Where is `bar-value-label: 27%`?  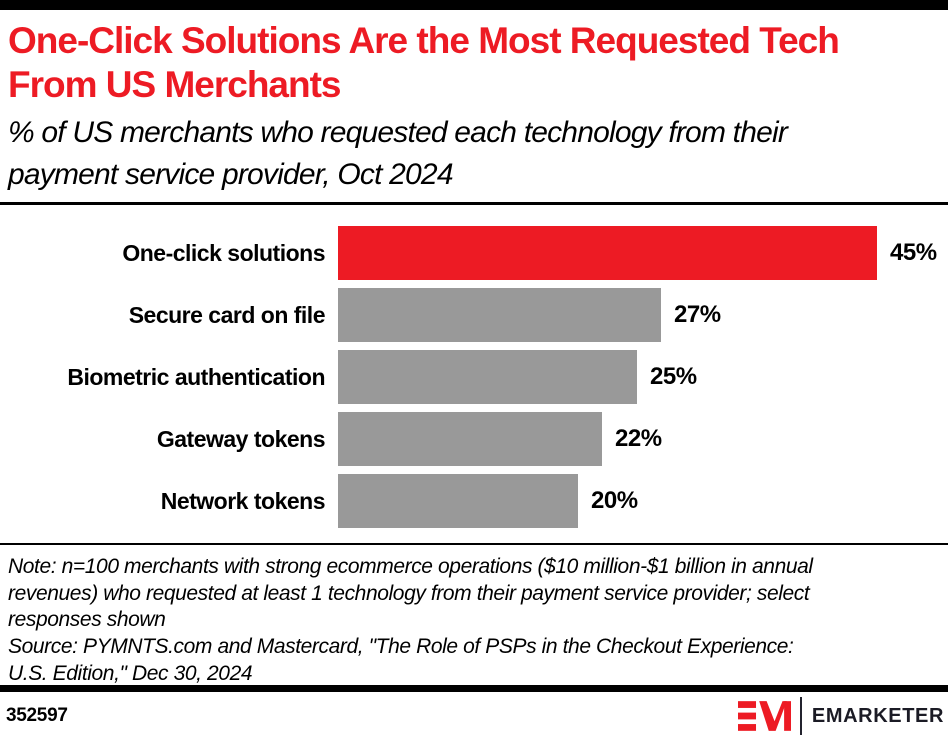 bar-value-label: 27% is located at coordinates (697, 314).